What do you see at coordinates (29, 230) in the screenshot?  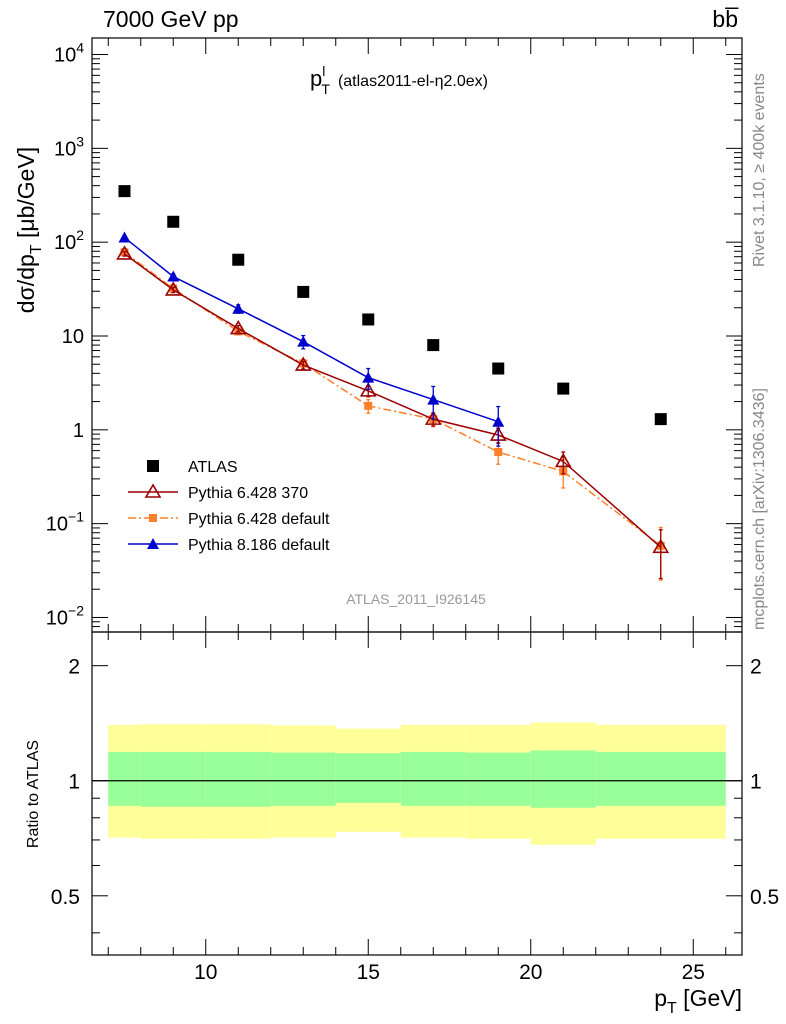 I see `y-axis-label: dσ/dpT [μb/GeV]` at bounding box center [29, 230].